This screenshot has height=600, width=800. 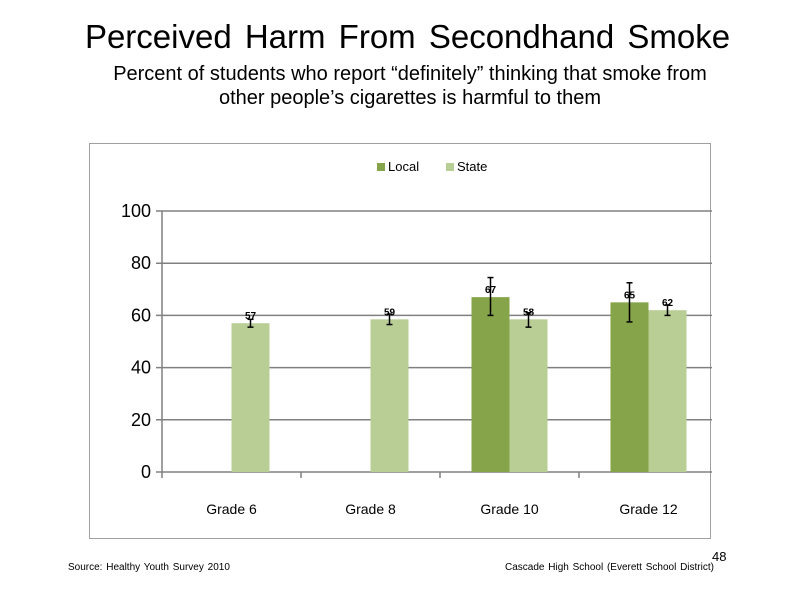 What do you see at coordinates (390, 312) in the screenshot?
I see `data-label-state-grade-8: 59` at bounding box center [390, 312].